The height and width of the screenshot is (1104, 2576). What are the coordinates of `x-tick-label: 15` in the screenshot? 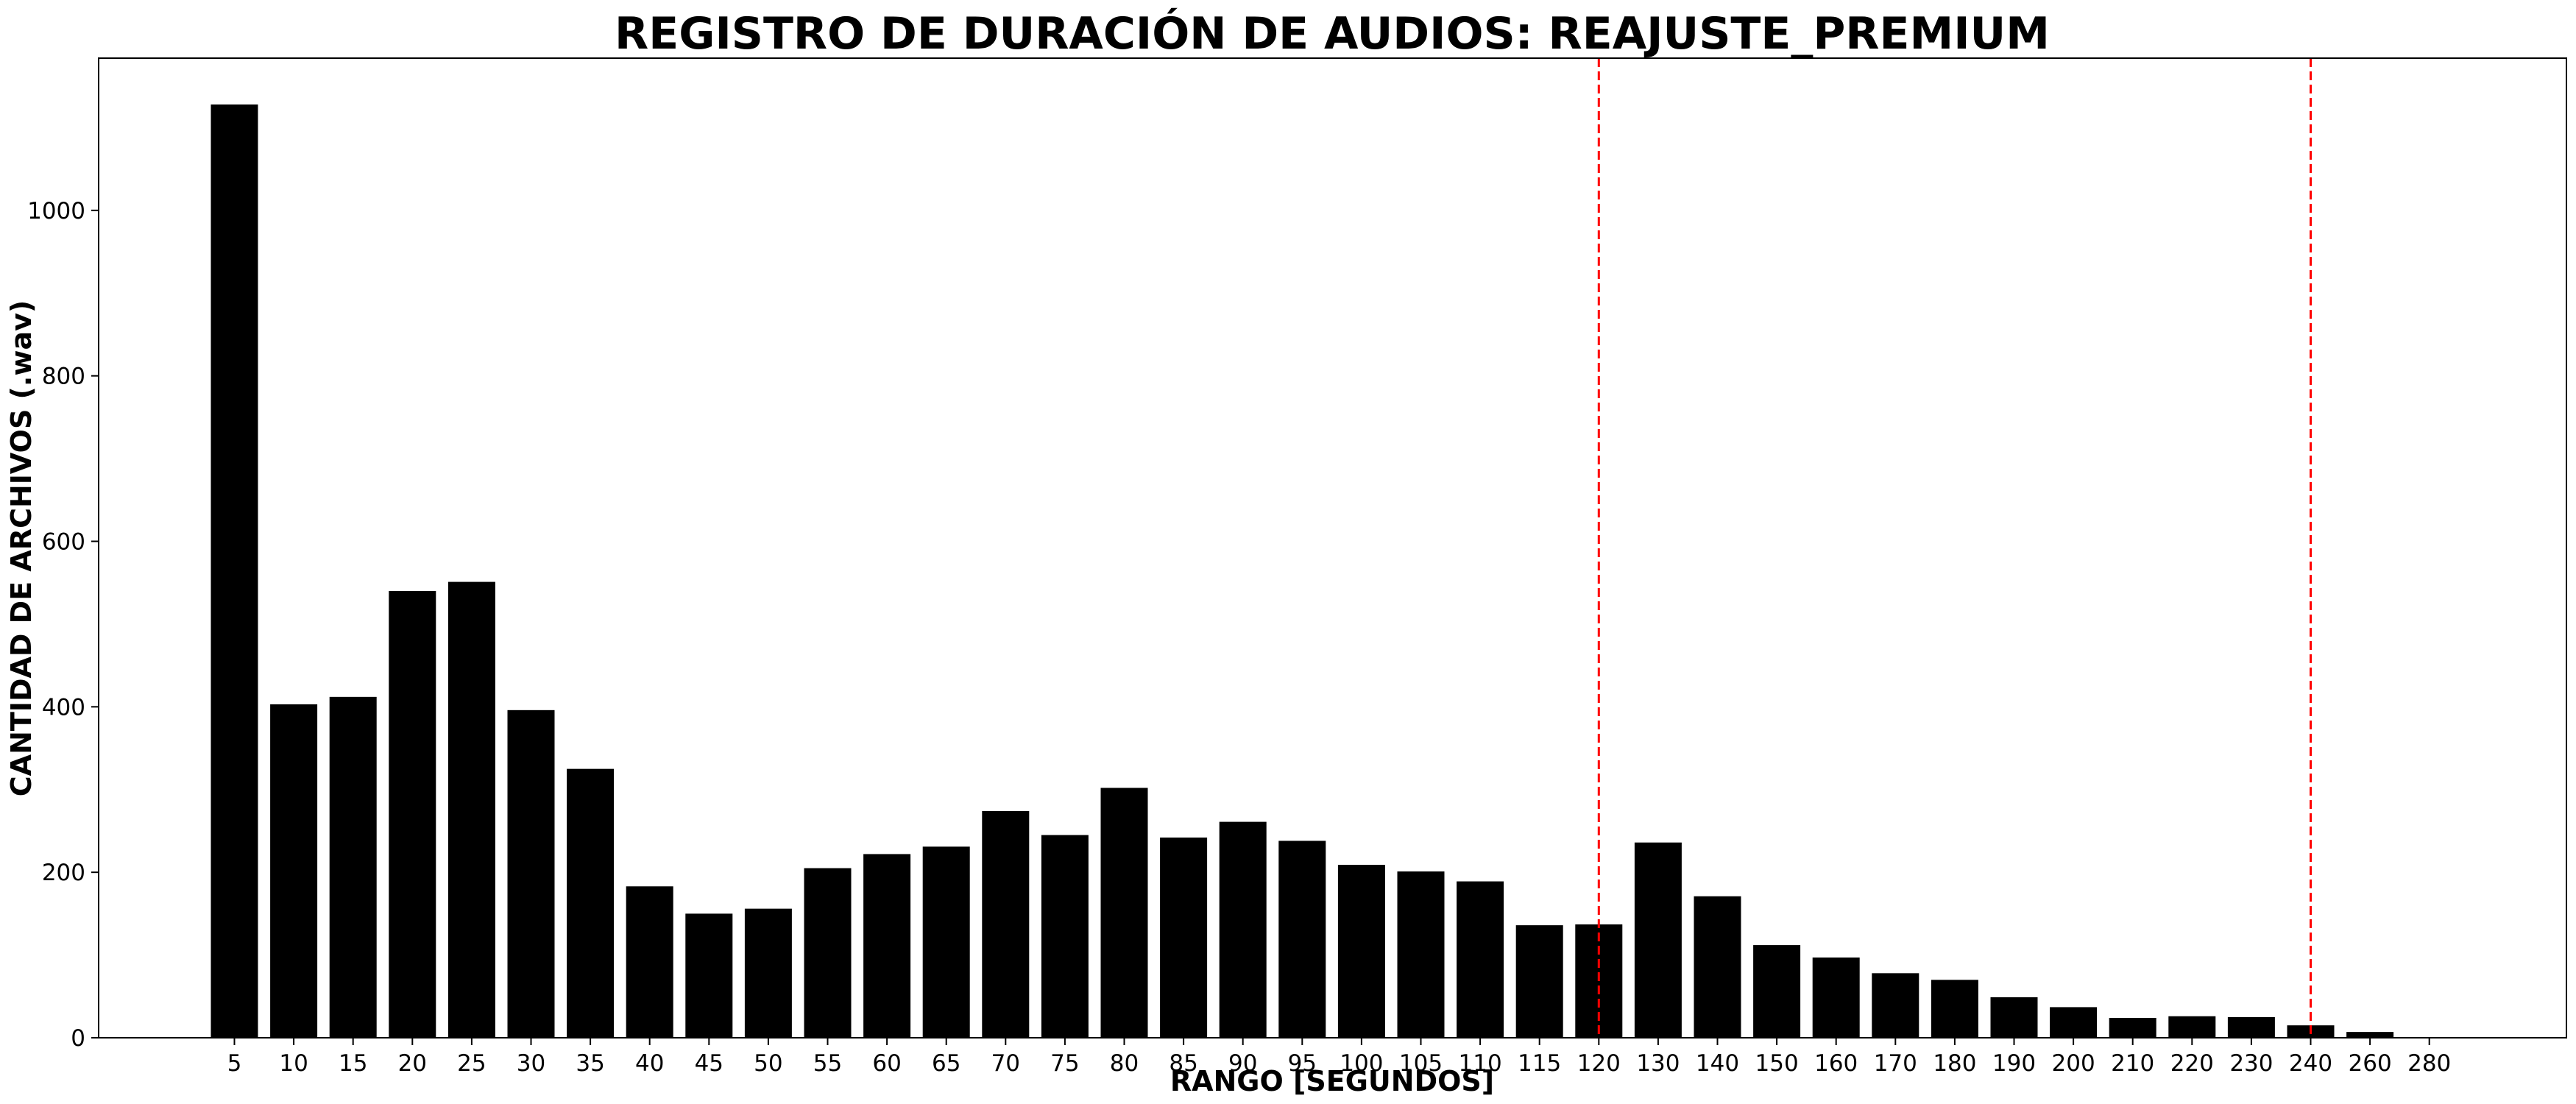 It's located at (353, 1063).